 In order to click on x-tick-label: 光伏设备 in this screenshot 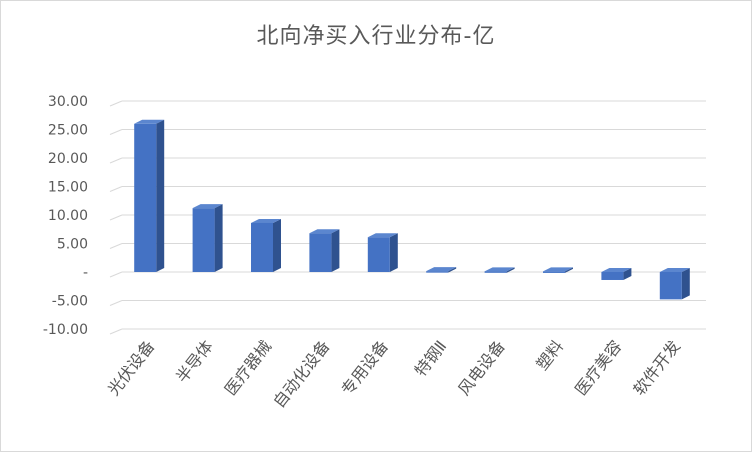, I will do `click(131, 368)`.